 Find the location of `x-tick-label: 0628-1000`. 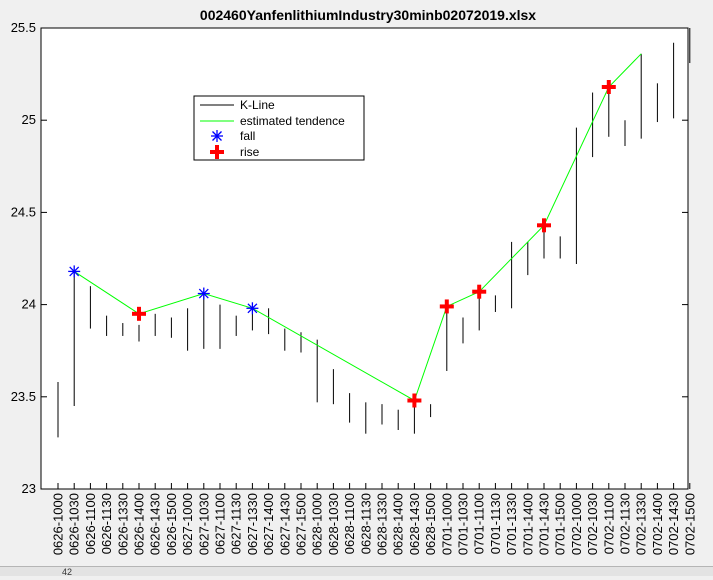

x-tick-label: 0628-1000 is located at coordinates (317, 524).